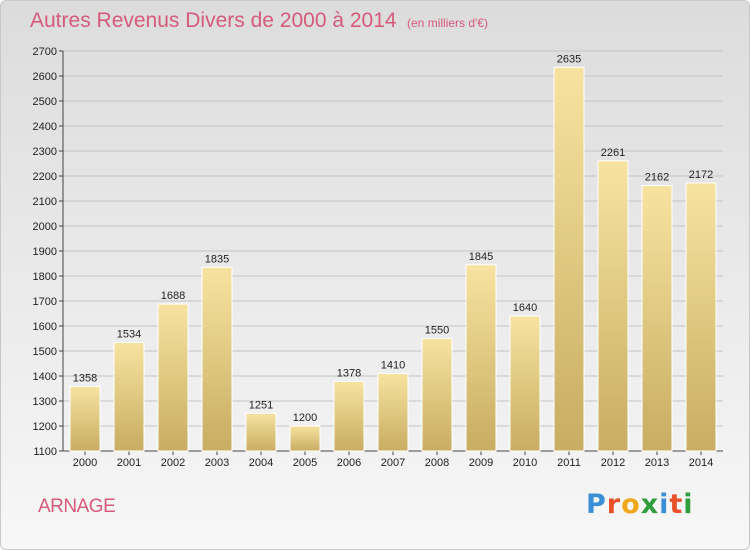 The width and height of the screenshot is (750, 550). I want to click on data-label-2013: 2162, so click(657, 178).